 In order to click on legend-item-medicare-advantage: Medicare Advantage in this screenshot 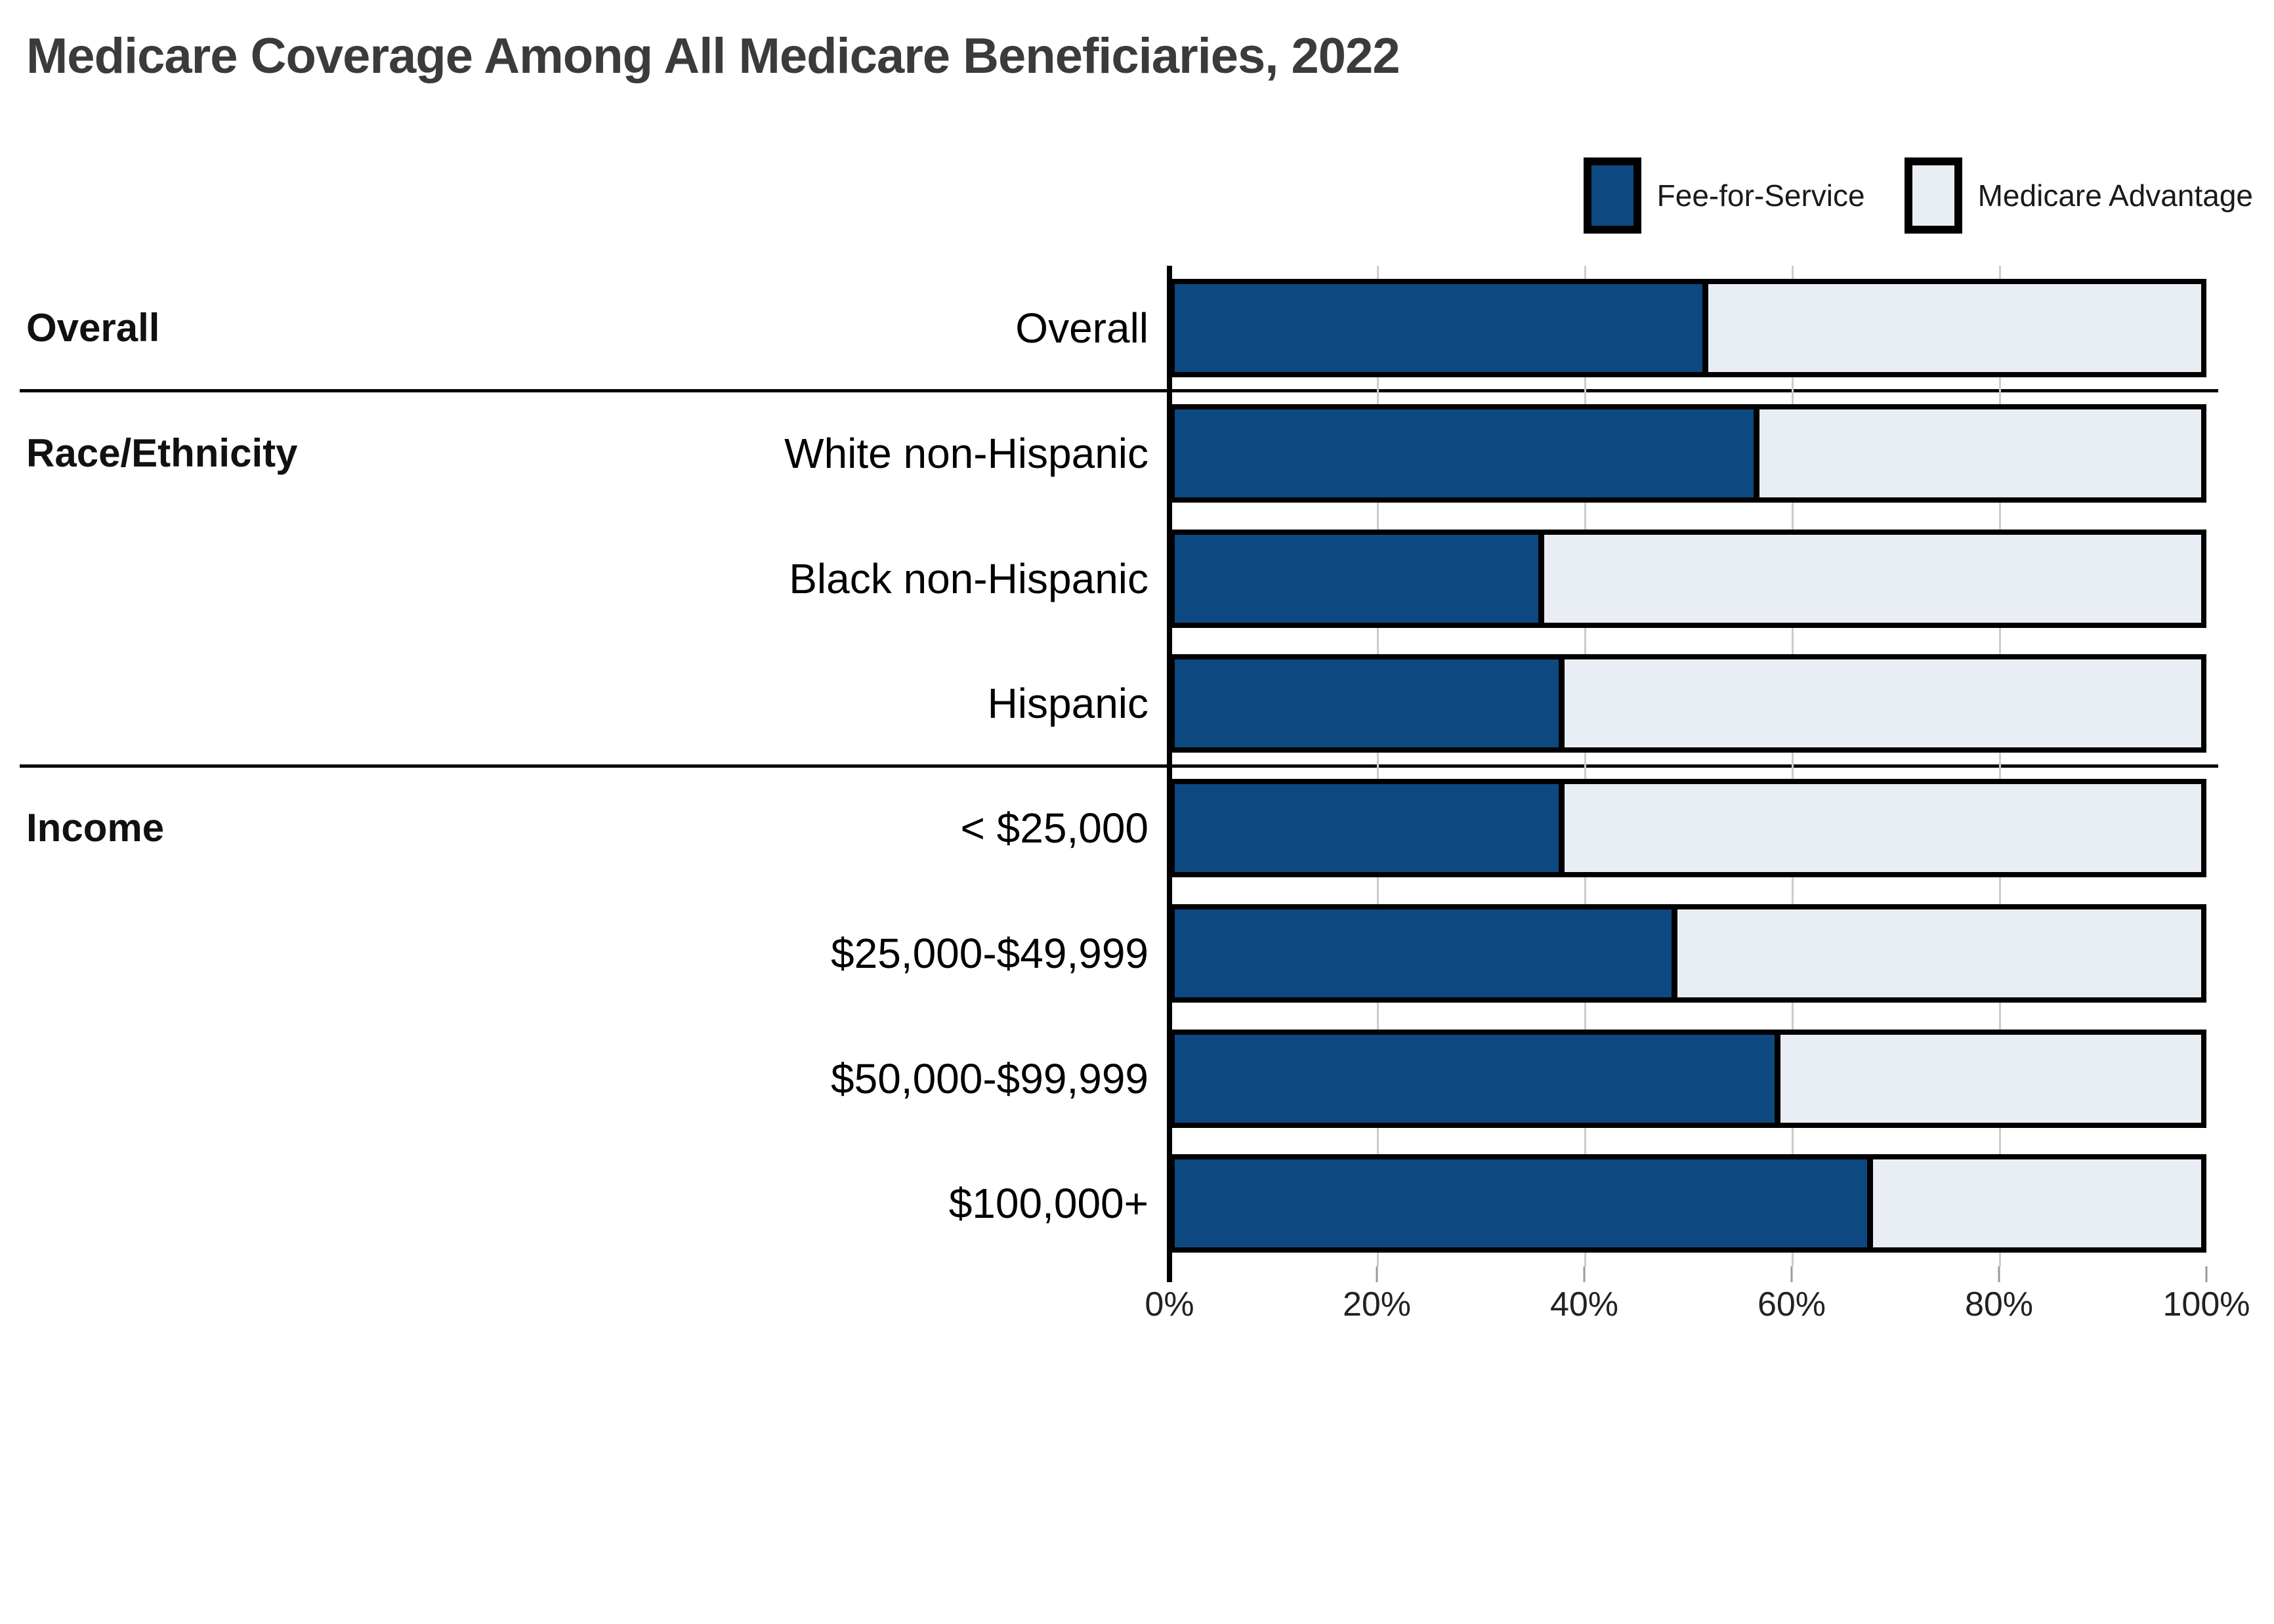, I will do `click(2078, 195)`.